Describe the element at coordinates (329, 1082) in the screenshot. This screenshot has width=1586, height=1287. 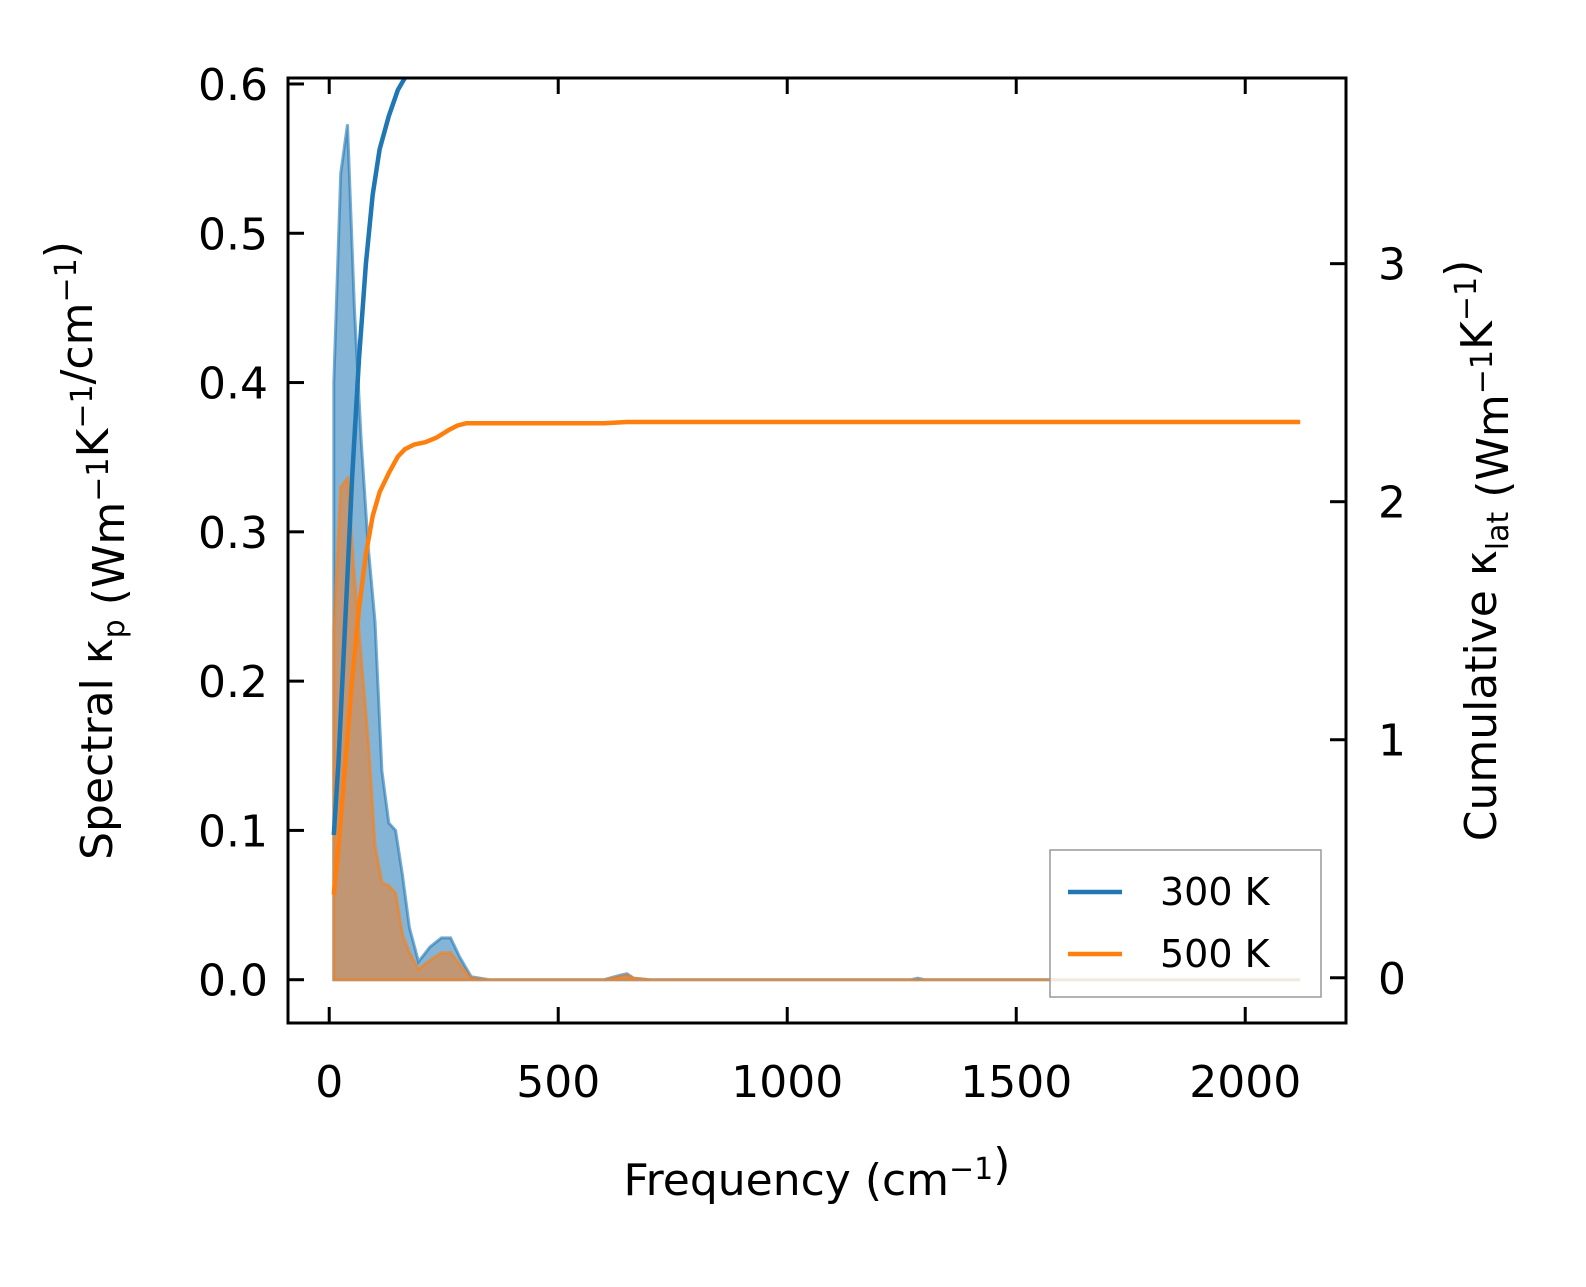
I see `x-tick-label: 0` at that location.